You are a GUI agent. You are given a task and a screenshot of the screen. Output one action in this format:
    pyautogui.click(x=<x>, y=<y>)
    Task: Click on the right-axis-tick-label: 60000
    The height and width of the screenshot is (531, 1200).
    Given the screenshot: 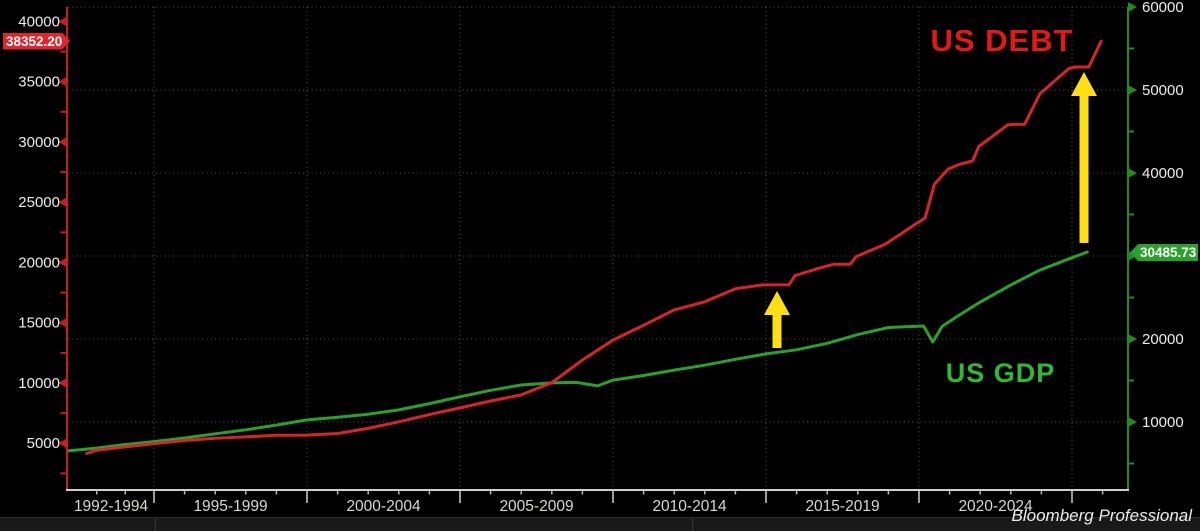 What is the action you would take?
    pyautogui.click(x=1163, y=8)
    